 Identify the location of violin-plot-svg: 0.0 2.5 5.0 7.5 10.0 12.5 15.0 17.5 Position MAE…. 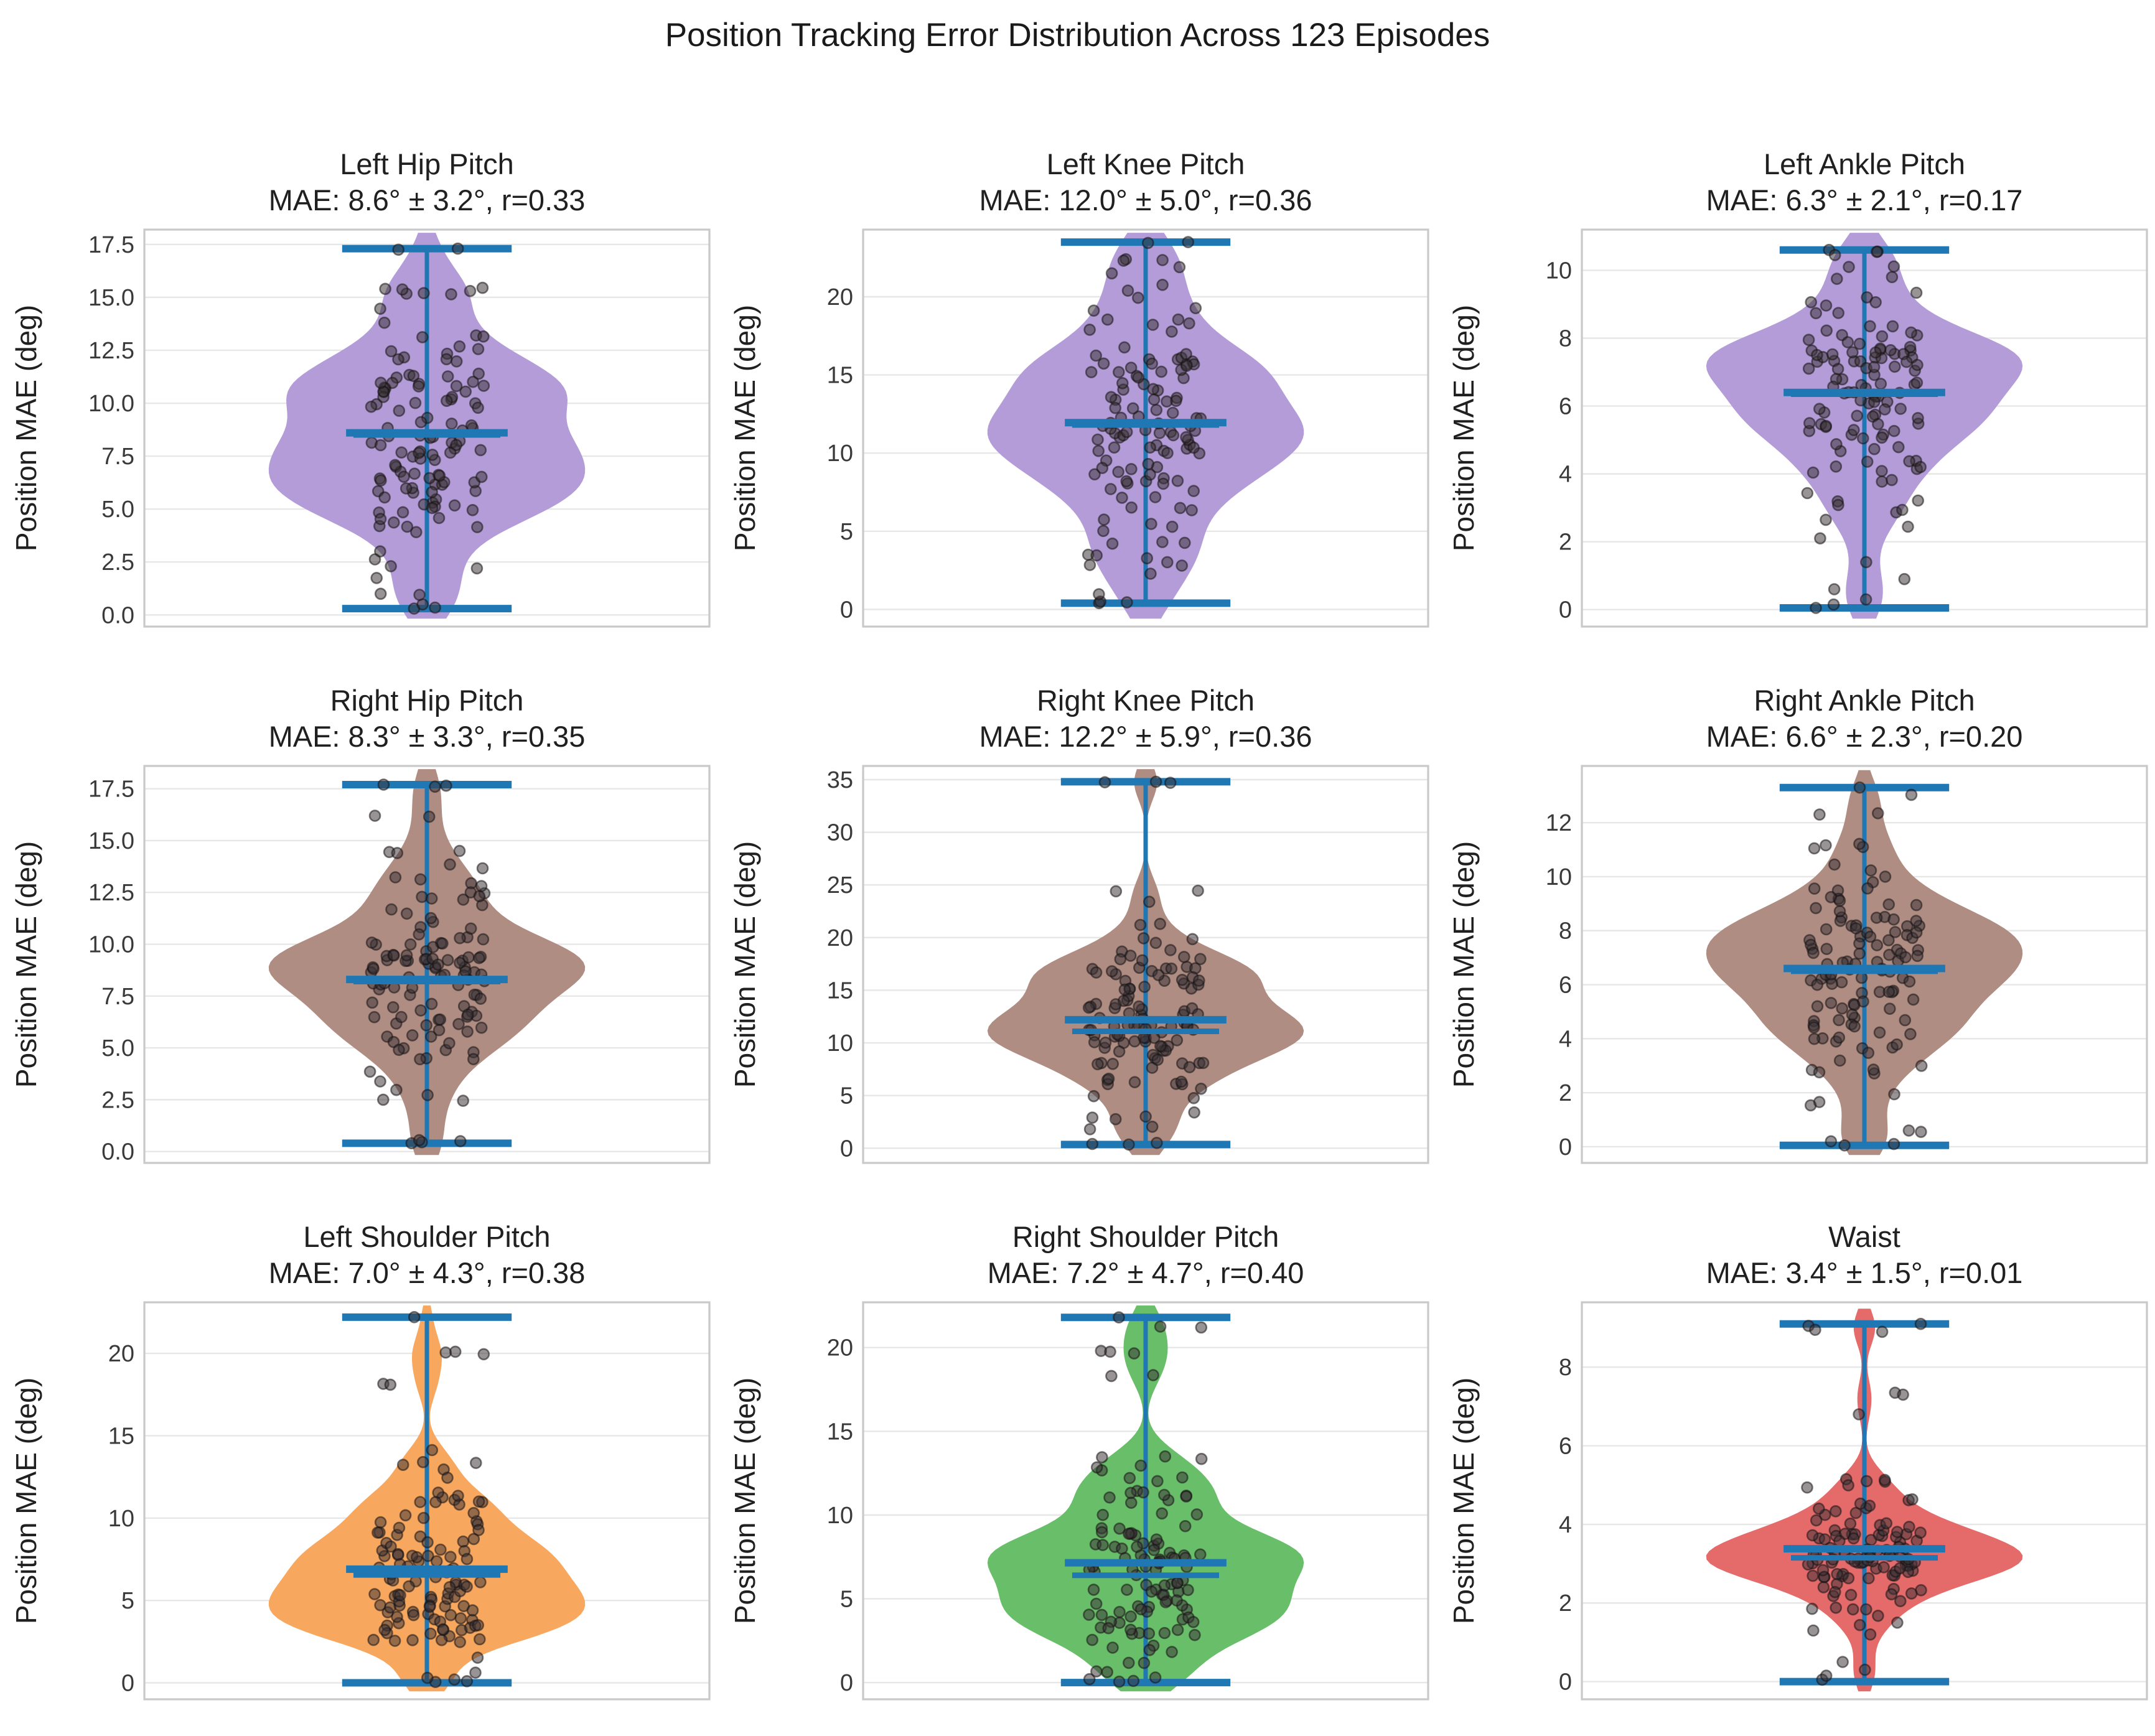
(360, 428).